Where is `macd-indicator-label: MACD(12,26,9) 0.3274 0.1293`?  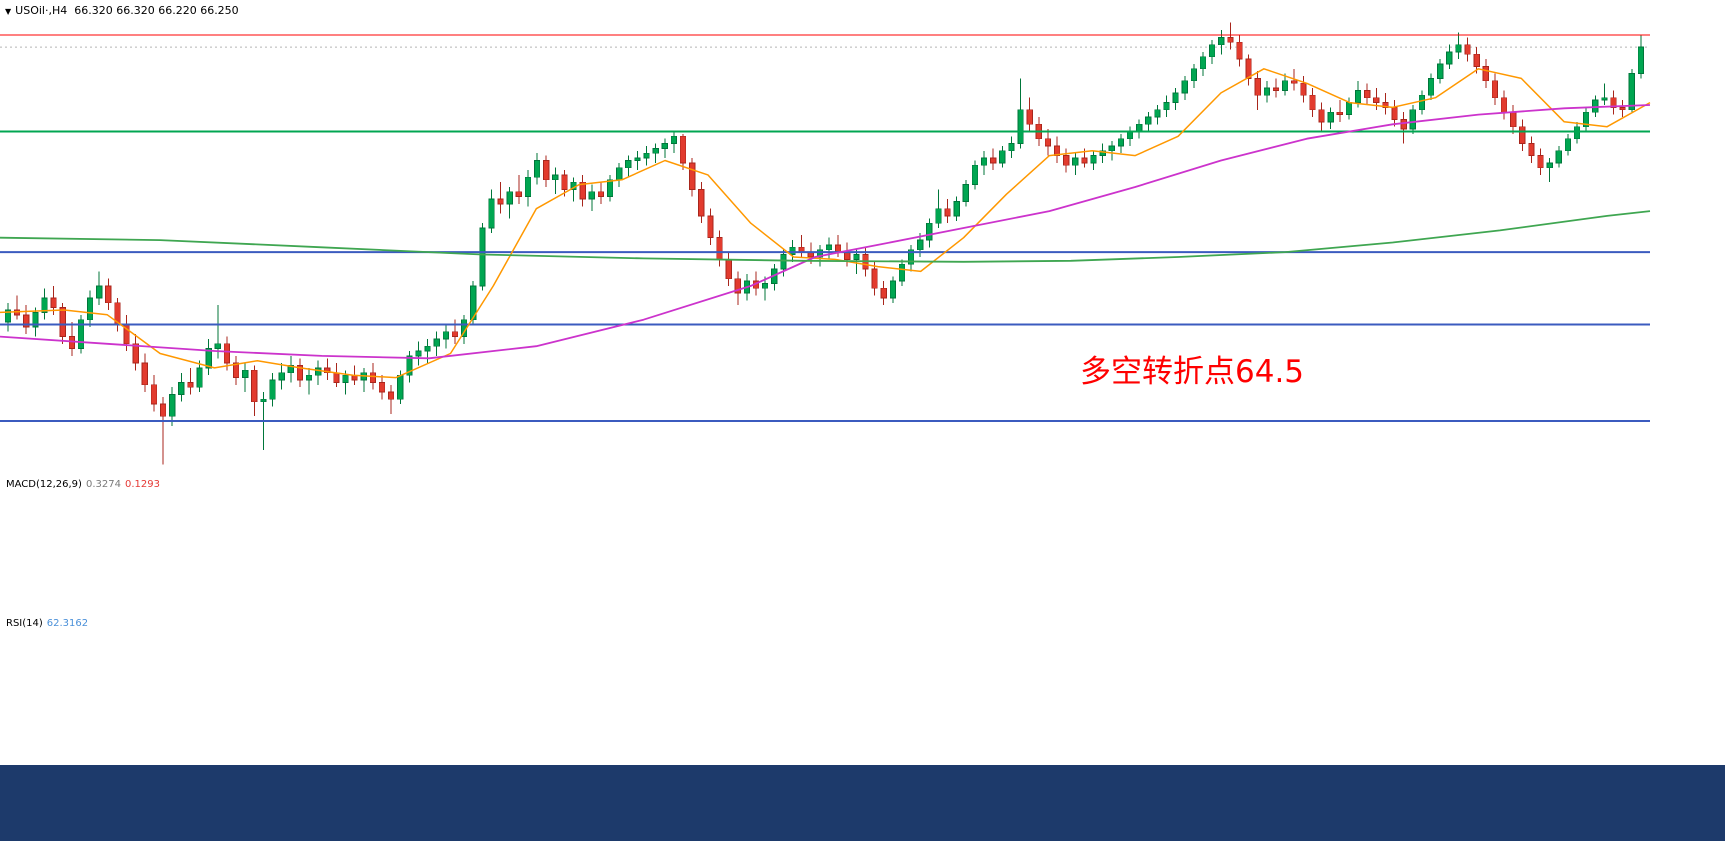
macd-indicator-label: MACD(12,26,9) 0.3274 0.1293 is located at coordinates (83, 484).